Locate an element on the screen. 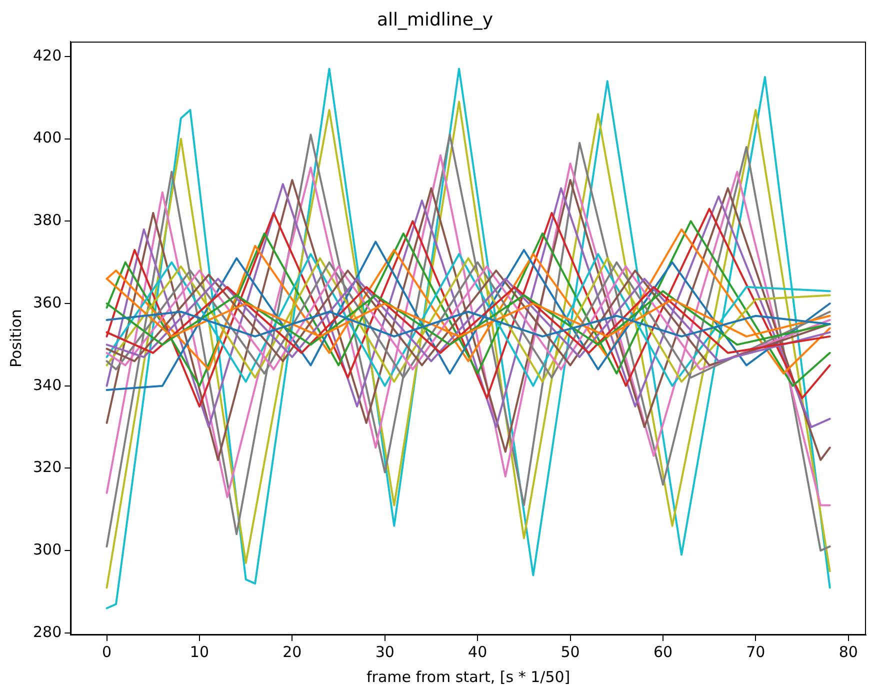 Image resolution: width=872 pixels, height=695 pixels. y-tick-label: 320 is located at coordinates (47, 467).